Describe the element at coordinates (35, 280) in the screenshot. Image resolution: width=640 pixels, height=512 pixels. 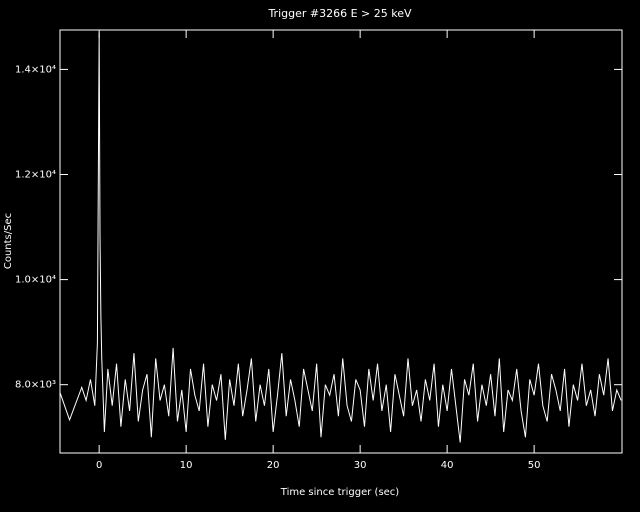
I see `y-tick-label: 1.0×10⁴` at that location.